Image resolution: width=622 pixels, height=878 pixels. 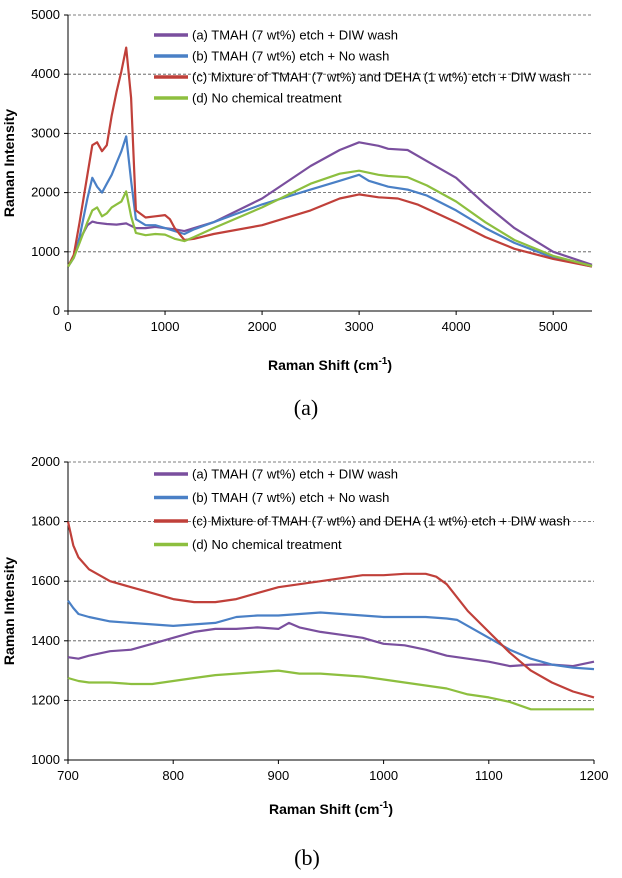 What do you see at coordinates (67, 326) in the screenshot?
I see `x-tick-label: 0` at bounding box center [67, 326].